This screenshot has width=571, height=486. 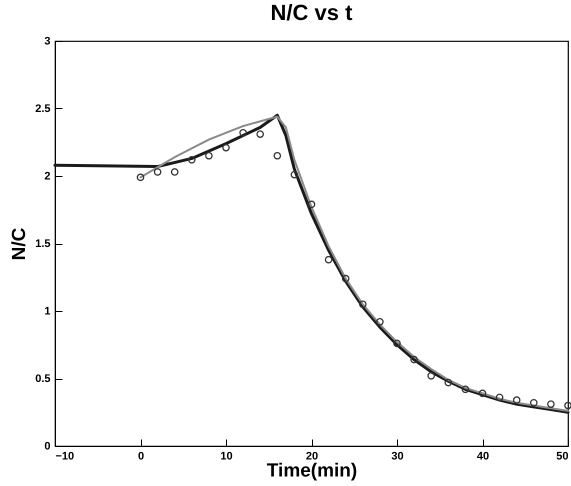 I want to click on x-tick-label: 30, so click(x=397, y=456).